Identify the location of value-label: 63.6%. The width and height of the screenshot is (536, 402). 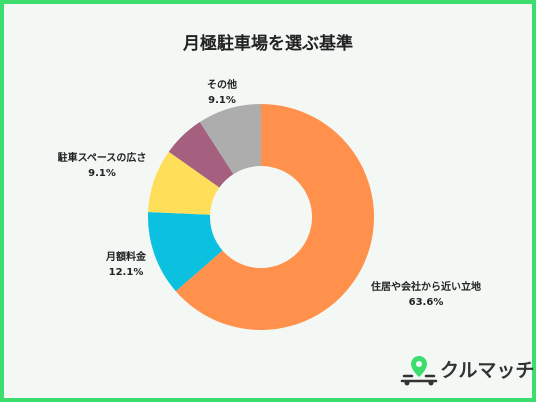
(426, 302).